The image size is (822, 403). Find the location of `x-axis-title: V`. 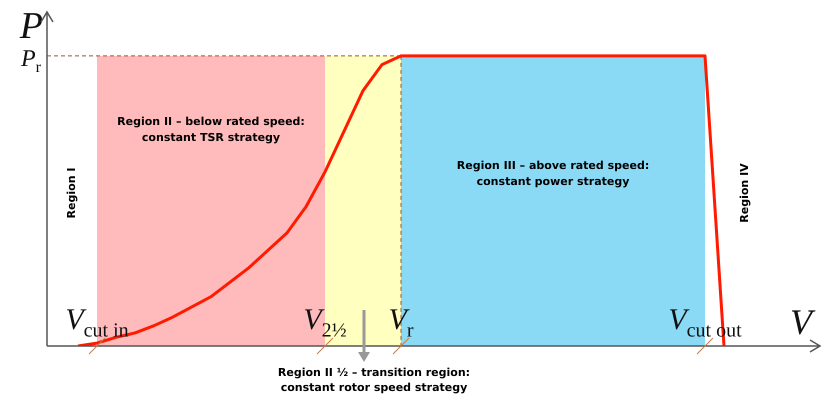

x-axis-title: V is located at coordinates (803, 322).